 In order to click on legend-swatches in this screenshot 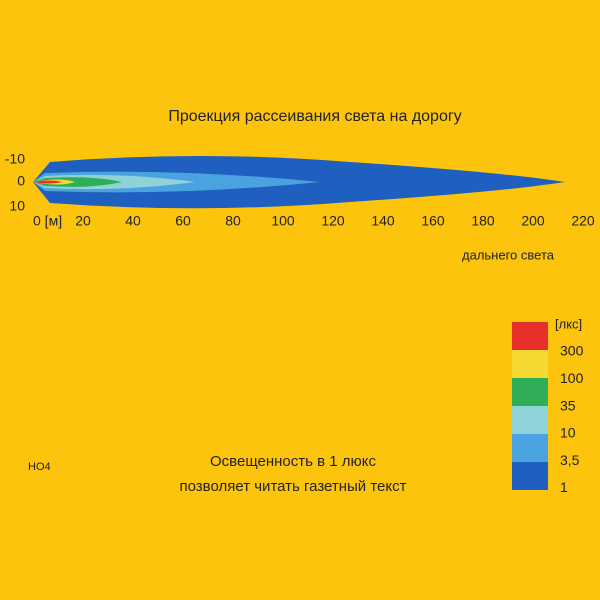, I will do `click(530, 406)`.